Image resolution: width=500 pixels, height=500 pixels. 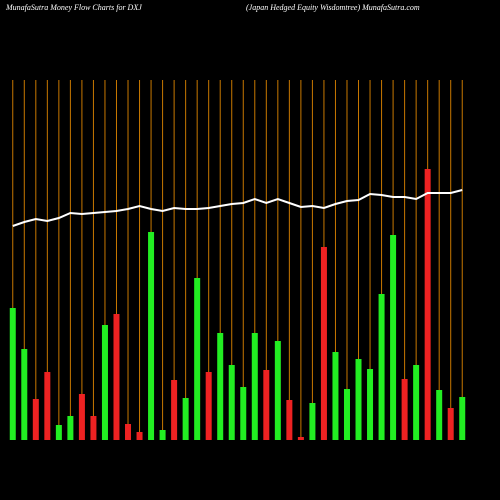 I want to click on money-flow-line, so click(x=237, y=208).